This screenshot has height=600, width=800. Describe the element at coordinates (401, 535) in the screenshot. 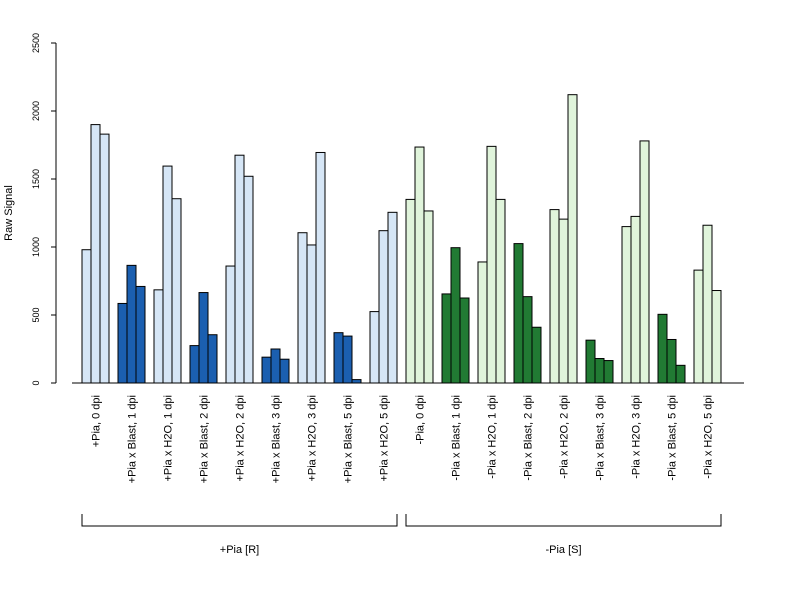

I see `group-brackets: +Pia [R] -Pia [S]` at that location.